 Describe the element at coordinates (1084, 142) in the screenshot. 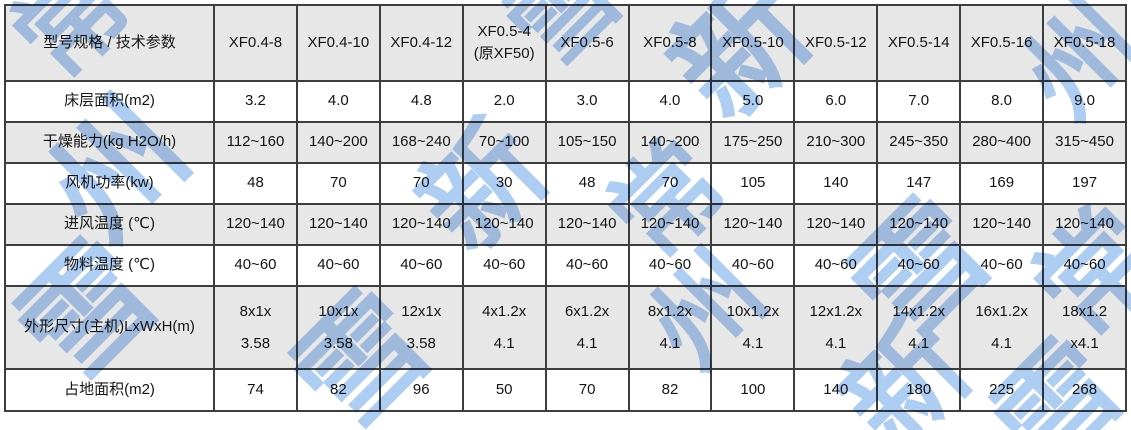

I see `spec-cell: 315~450` at that location.